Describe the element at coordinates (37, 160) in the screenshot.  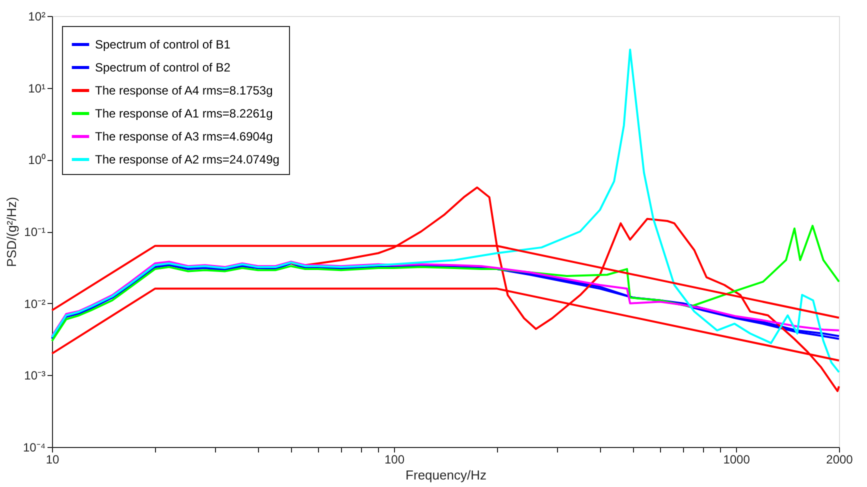
I see `y-tick-label: 10⁰` at that location.